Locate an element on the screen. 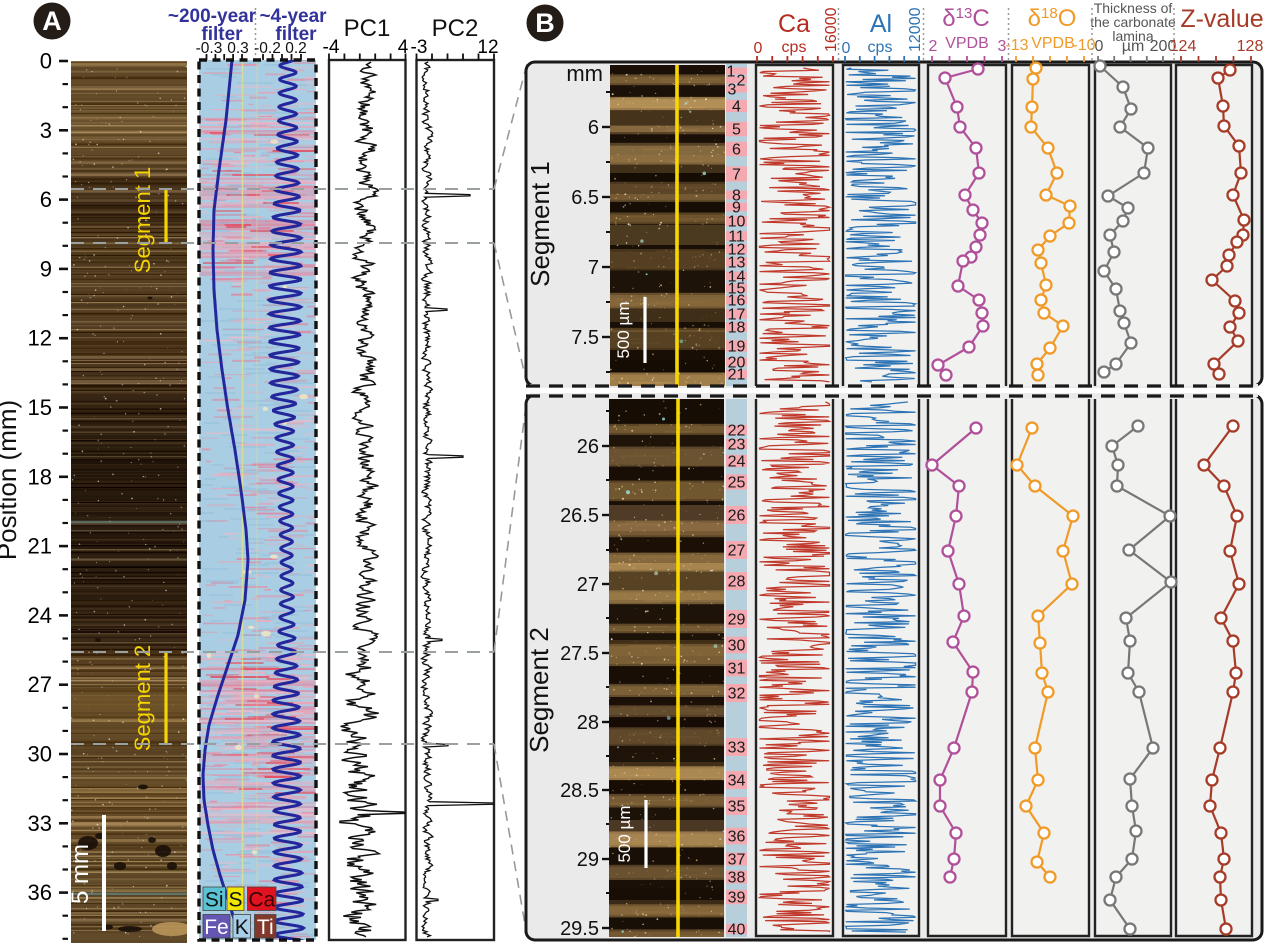  svg-text: 38 is located at coordinates (737, 878).